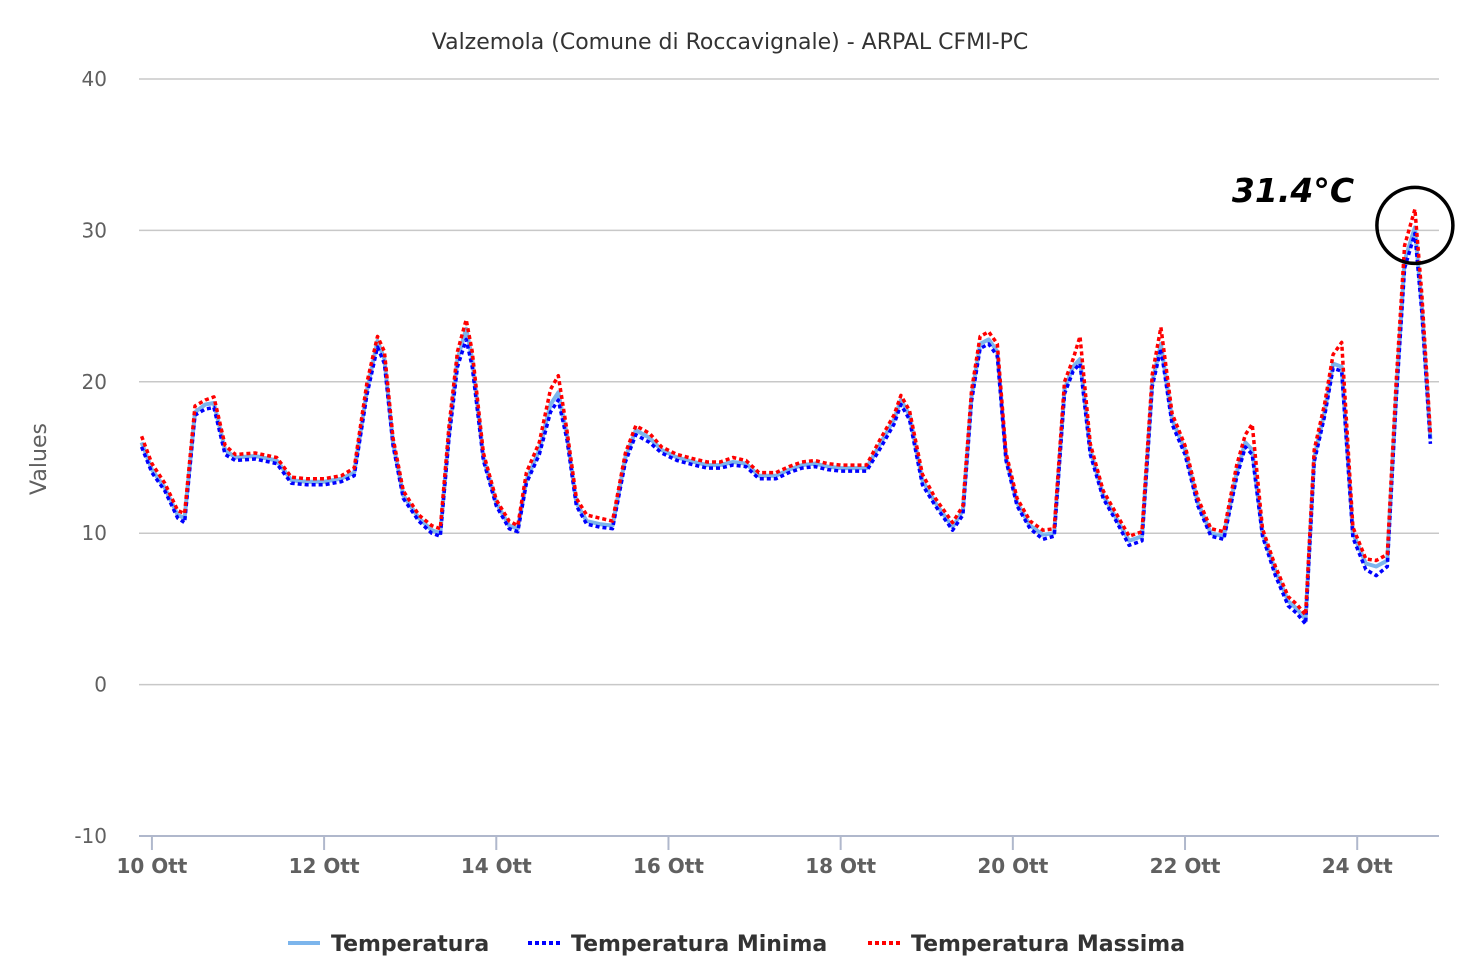  I want to click on y-tick-label: -10, so click(90, 836).